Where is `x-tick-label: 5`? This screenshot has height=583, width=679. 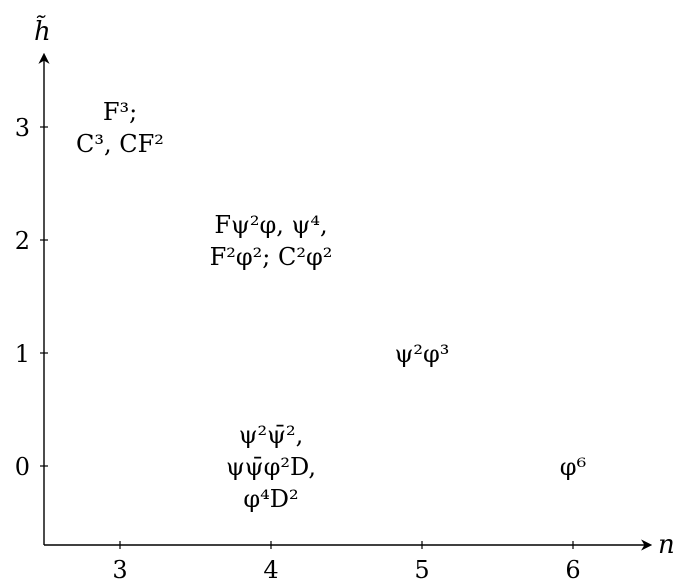
x-tick-label: 5 is located at coordinates (421, 569).